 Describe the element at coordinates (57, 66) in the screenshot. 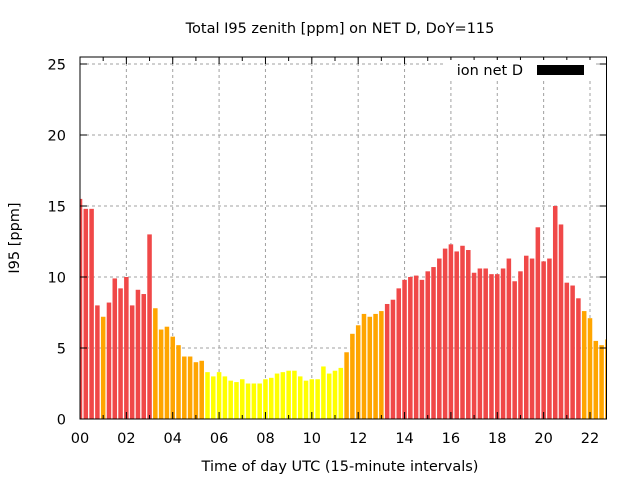

I see `y-tick-label: 25` at that location.